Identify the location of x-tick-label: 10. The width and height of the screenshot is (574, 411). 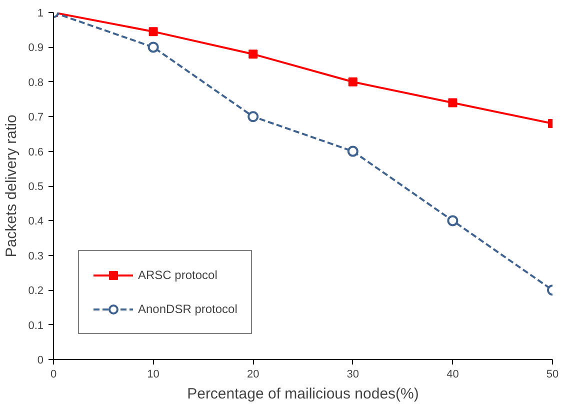
(153, 374).